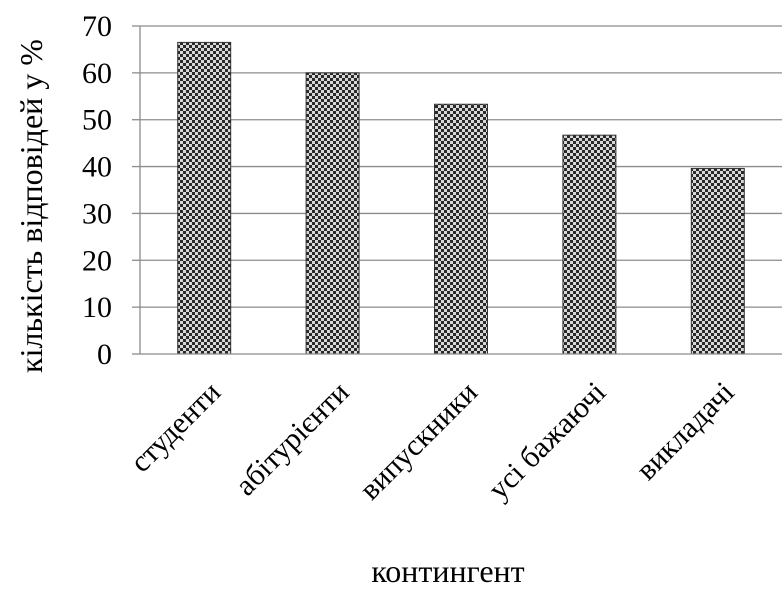  What do you see at coordinates (97, 190) in the screenshot?
I see `y-tick-labels: 0 10 20 30 40 50 60 70` at bounding box center [97, 190].